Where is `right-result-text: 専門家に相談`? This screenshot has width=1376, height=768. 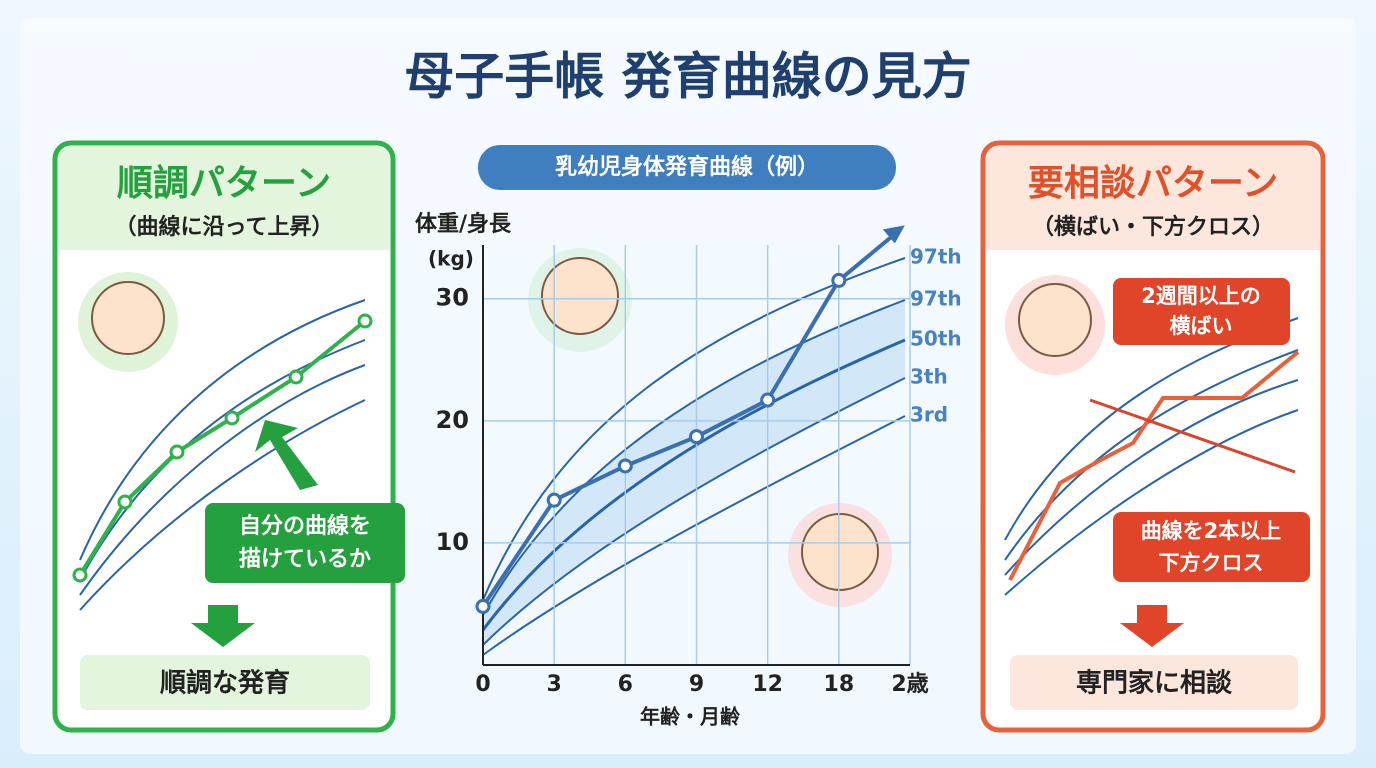
right-result-text: 専門家に相談 is located at coordinates (1154, 683).